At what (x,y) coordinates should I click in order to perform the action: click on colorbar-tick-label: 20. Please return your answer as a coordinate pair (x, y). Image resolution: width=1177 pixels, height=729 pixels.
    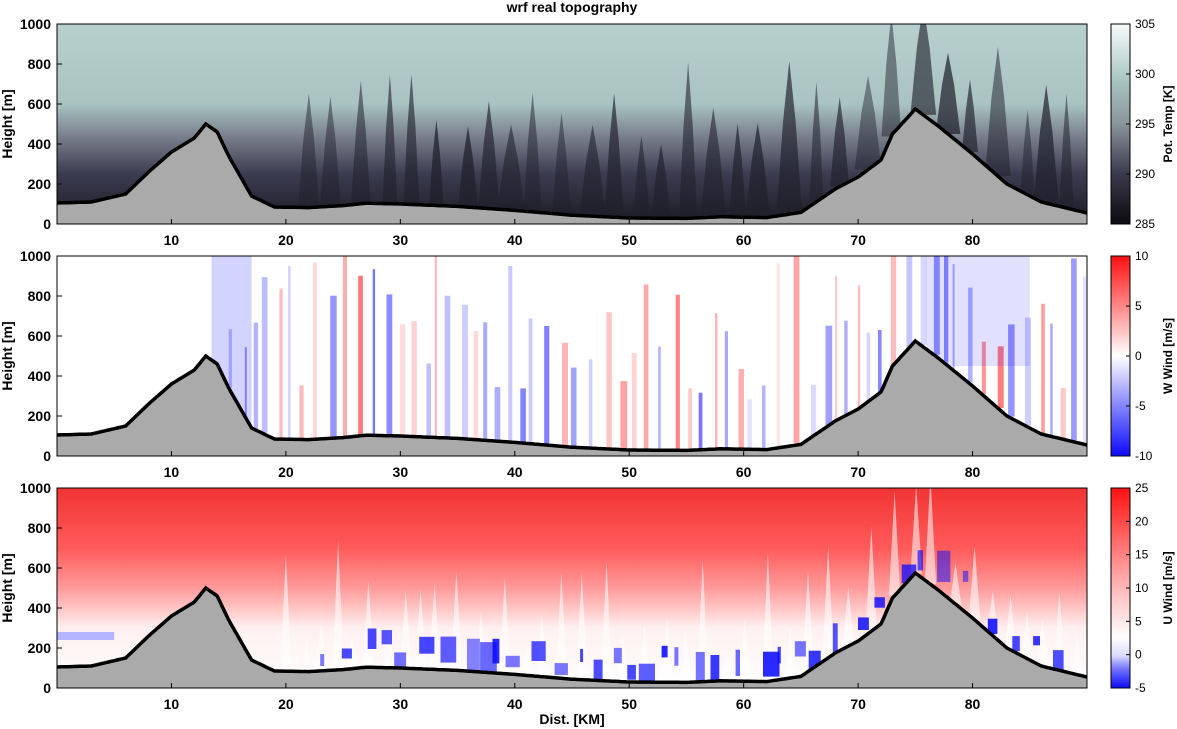
    Looking at the image, I should click on (1142, 521).